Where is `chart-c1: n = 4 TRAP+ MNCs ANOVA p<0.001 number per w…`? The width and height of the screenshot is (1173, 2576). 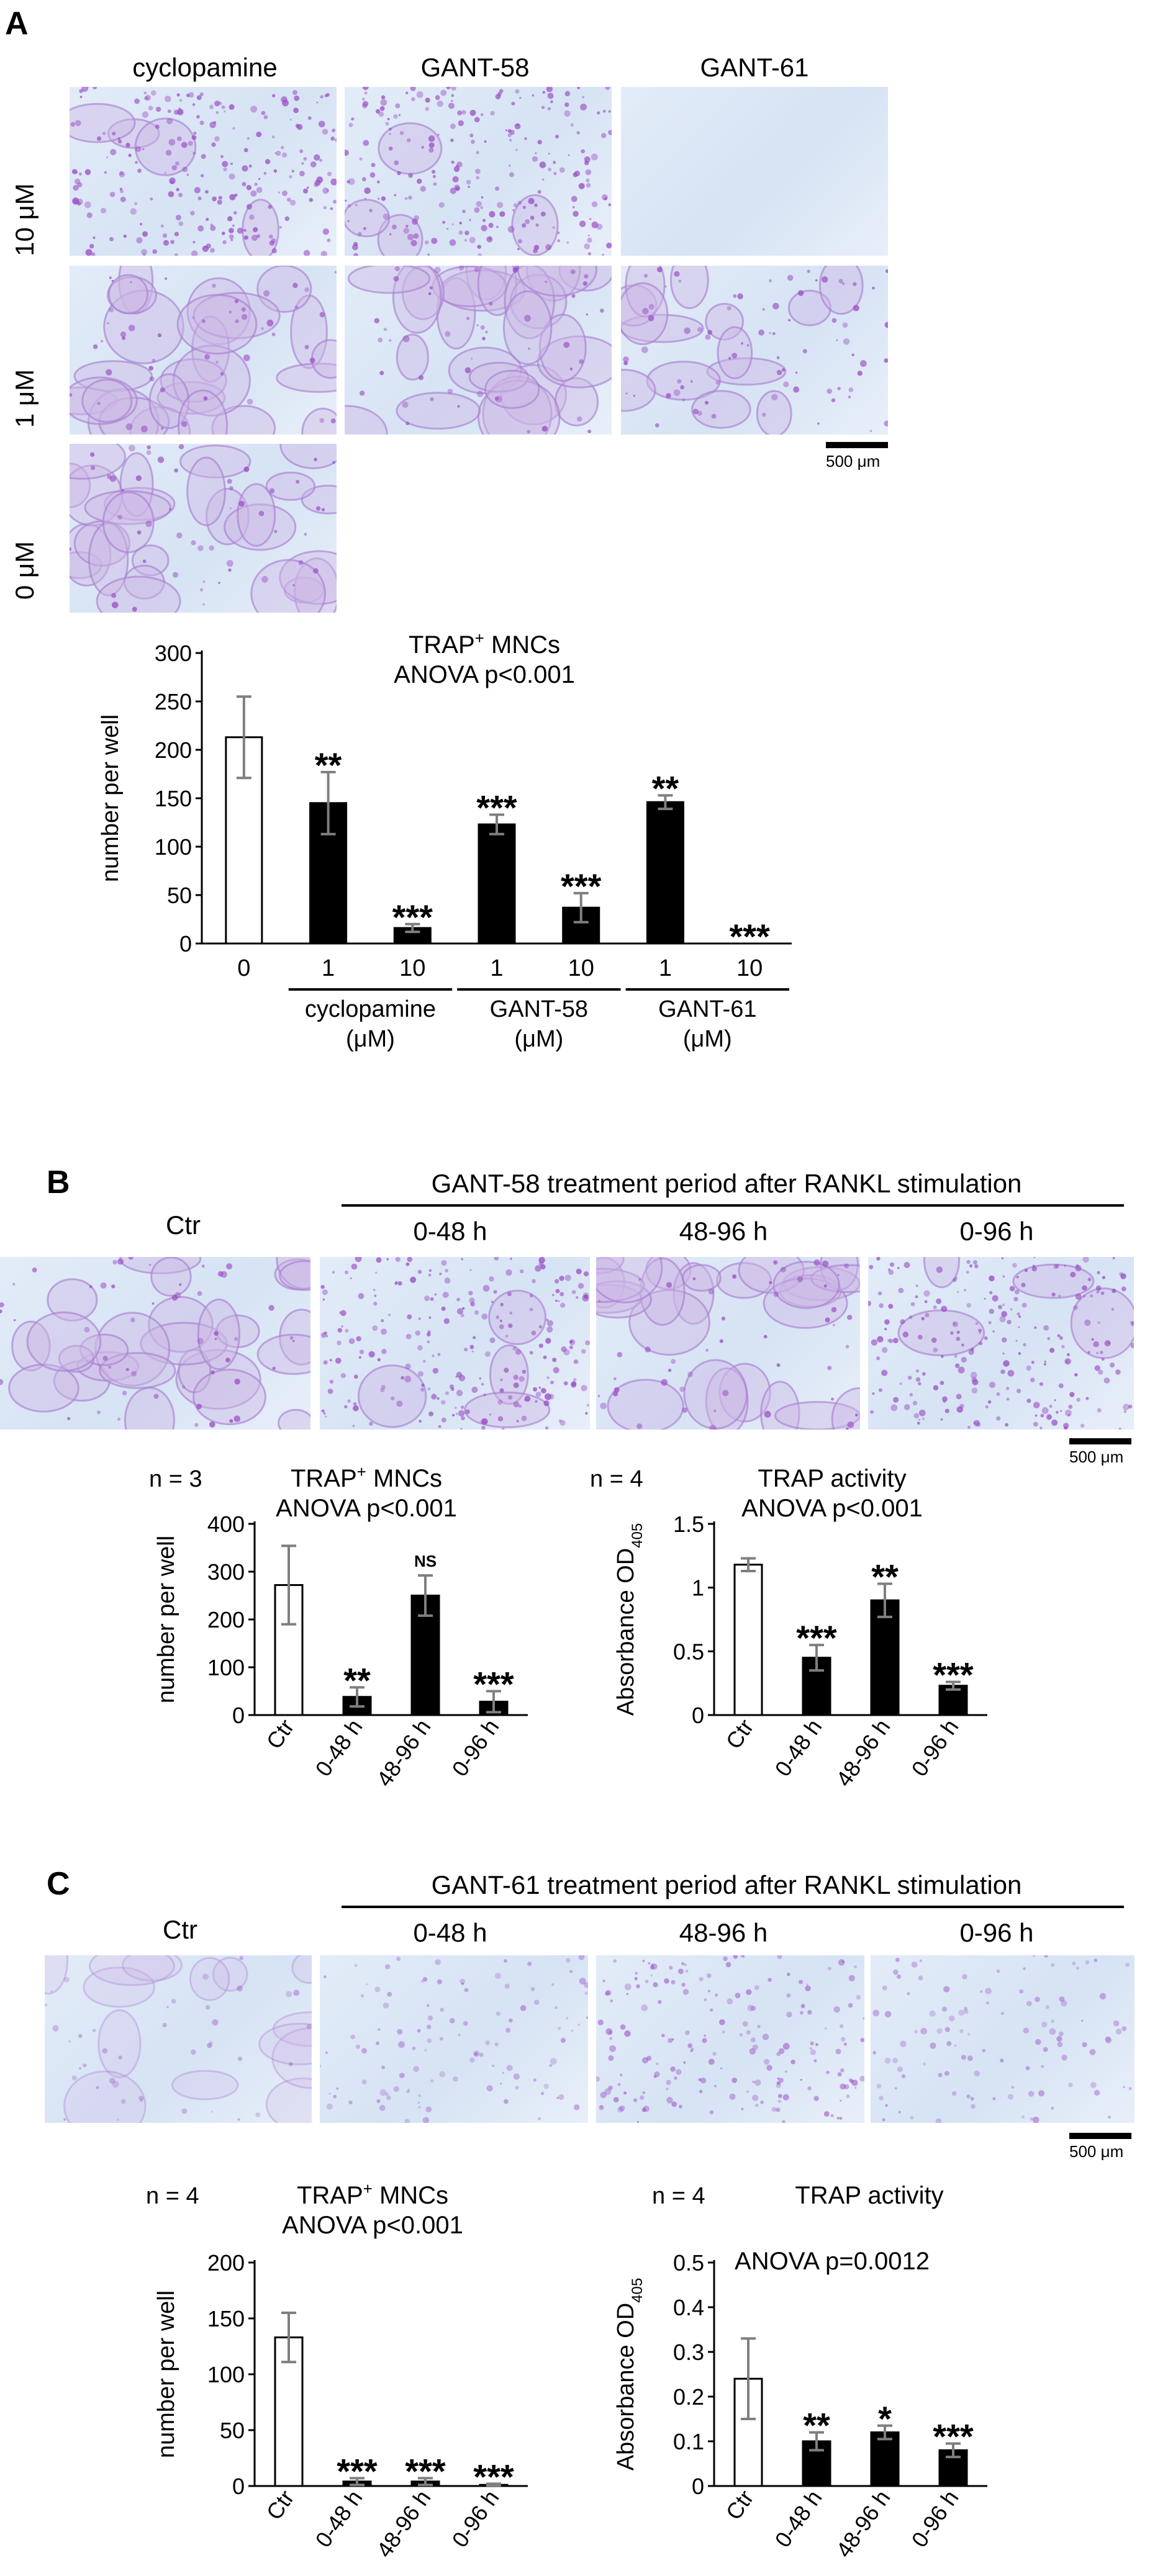 chart-c1: n = 4 TRAP+ MNCs ANOVA p<0.001 number per w… is located at coordinates (341, 2365).